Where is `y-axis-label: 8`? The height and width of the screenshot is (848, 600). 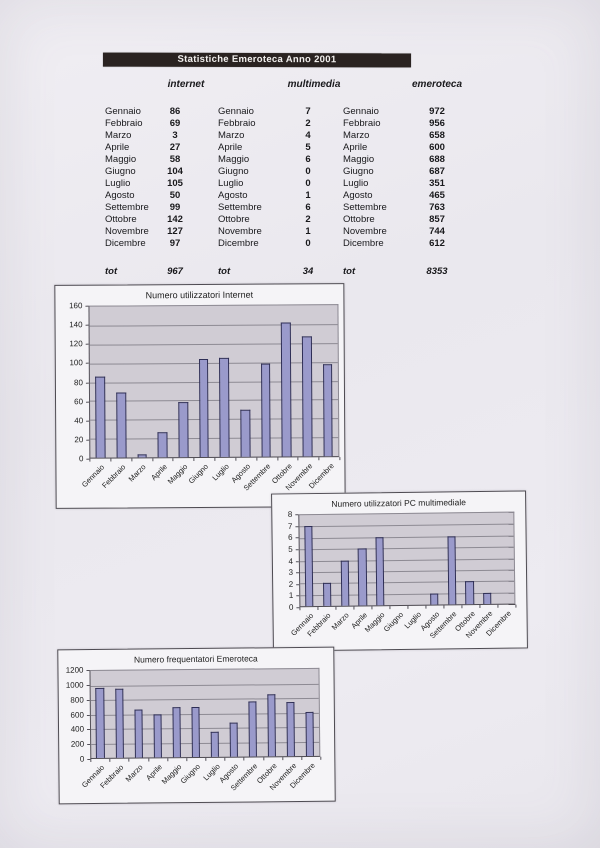 y-axis-label: 8 is located at coordinates (290, 514).